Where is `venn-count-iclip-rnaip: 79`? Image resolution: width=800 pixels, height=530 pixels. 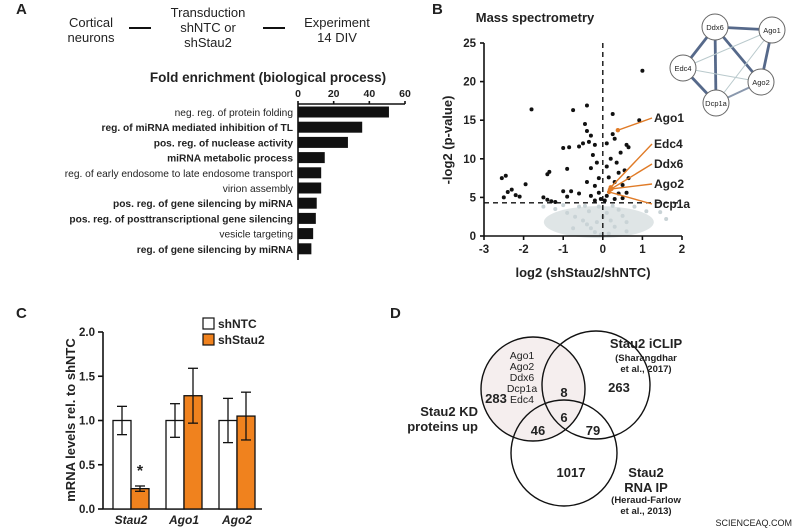 venn-count-iclip-rnaip: 79 is located at coordinates (593, 430).